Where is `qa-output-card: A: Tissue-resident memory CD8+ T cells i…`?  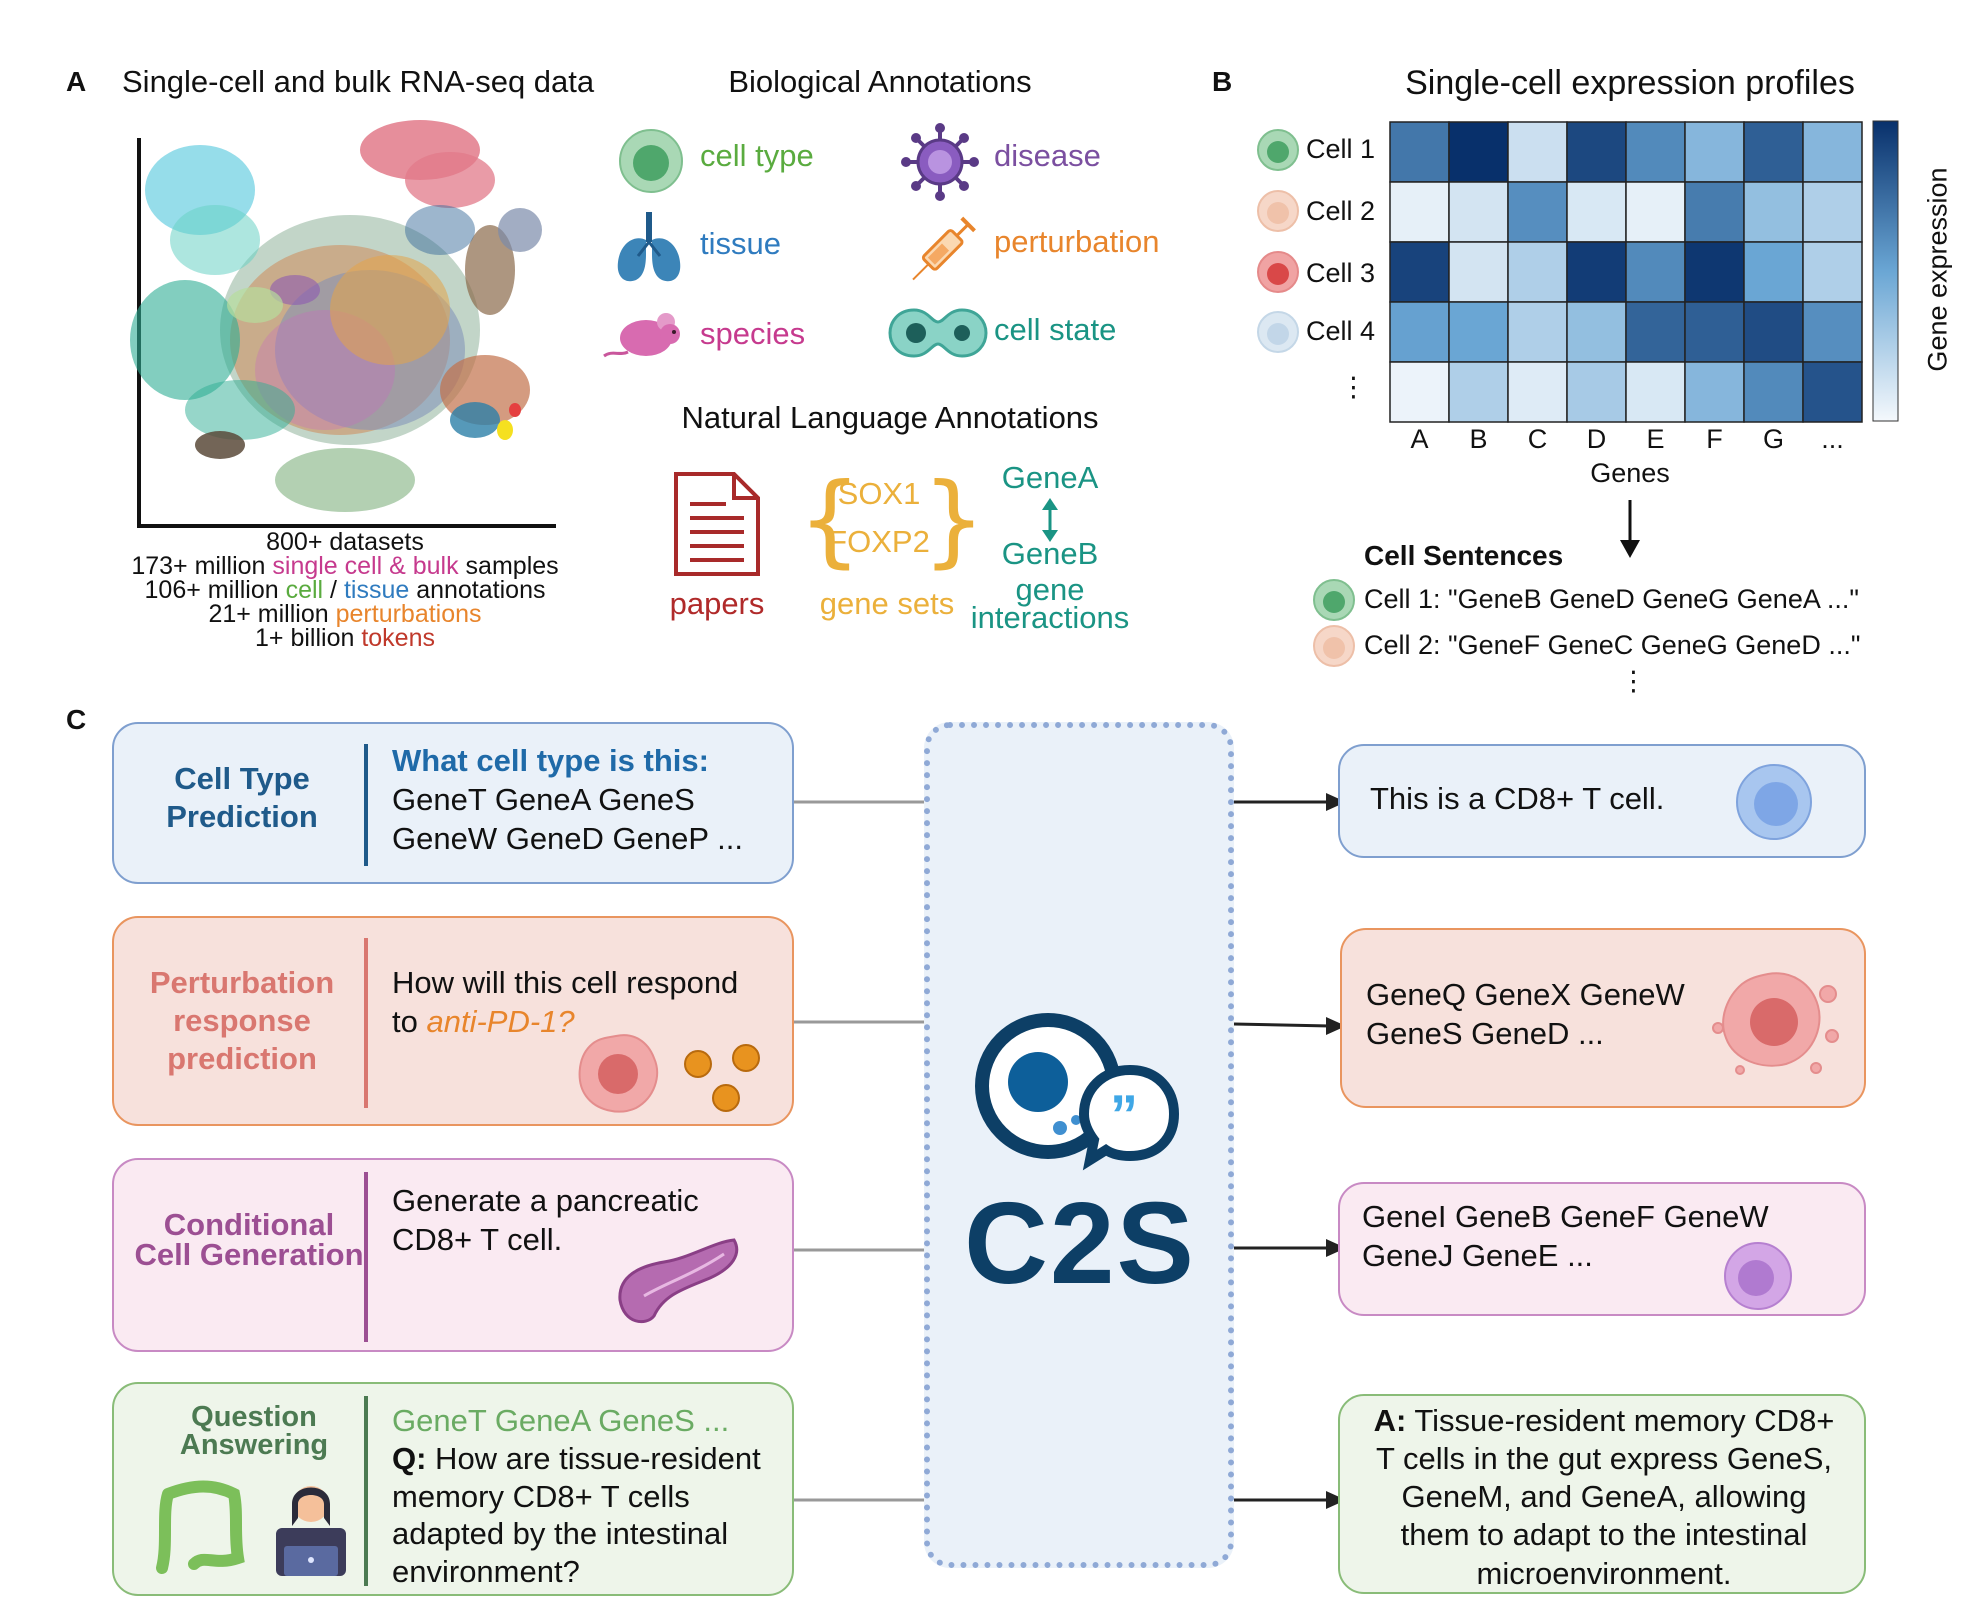
qa-output-card: A: Tissue-resident memory CD8+ T cells i… is located at coordinates (1602, 1494).